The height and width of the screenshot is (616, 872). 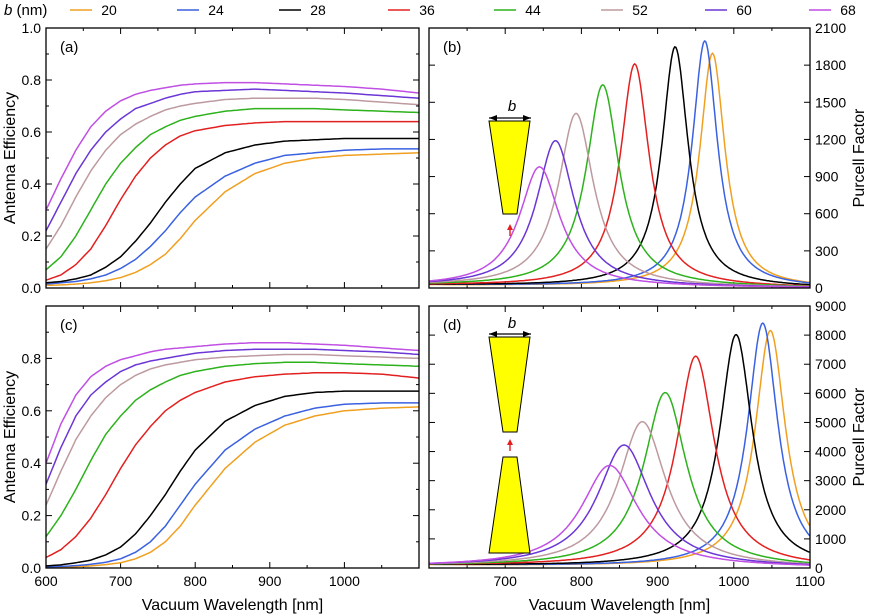 I want to click on panel-label-d: (d), so click(x=452, y=325).